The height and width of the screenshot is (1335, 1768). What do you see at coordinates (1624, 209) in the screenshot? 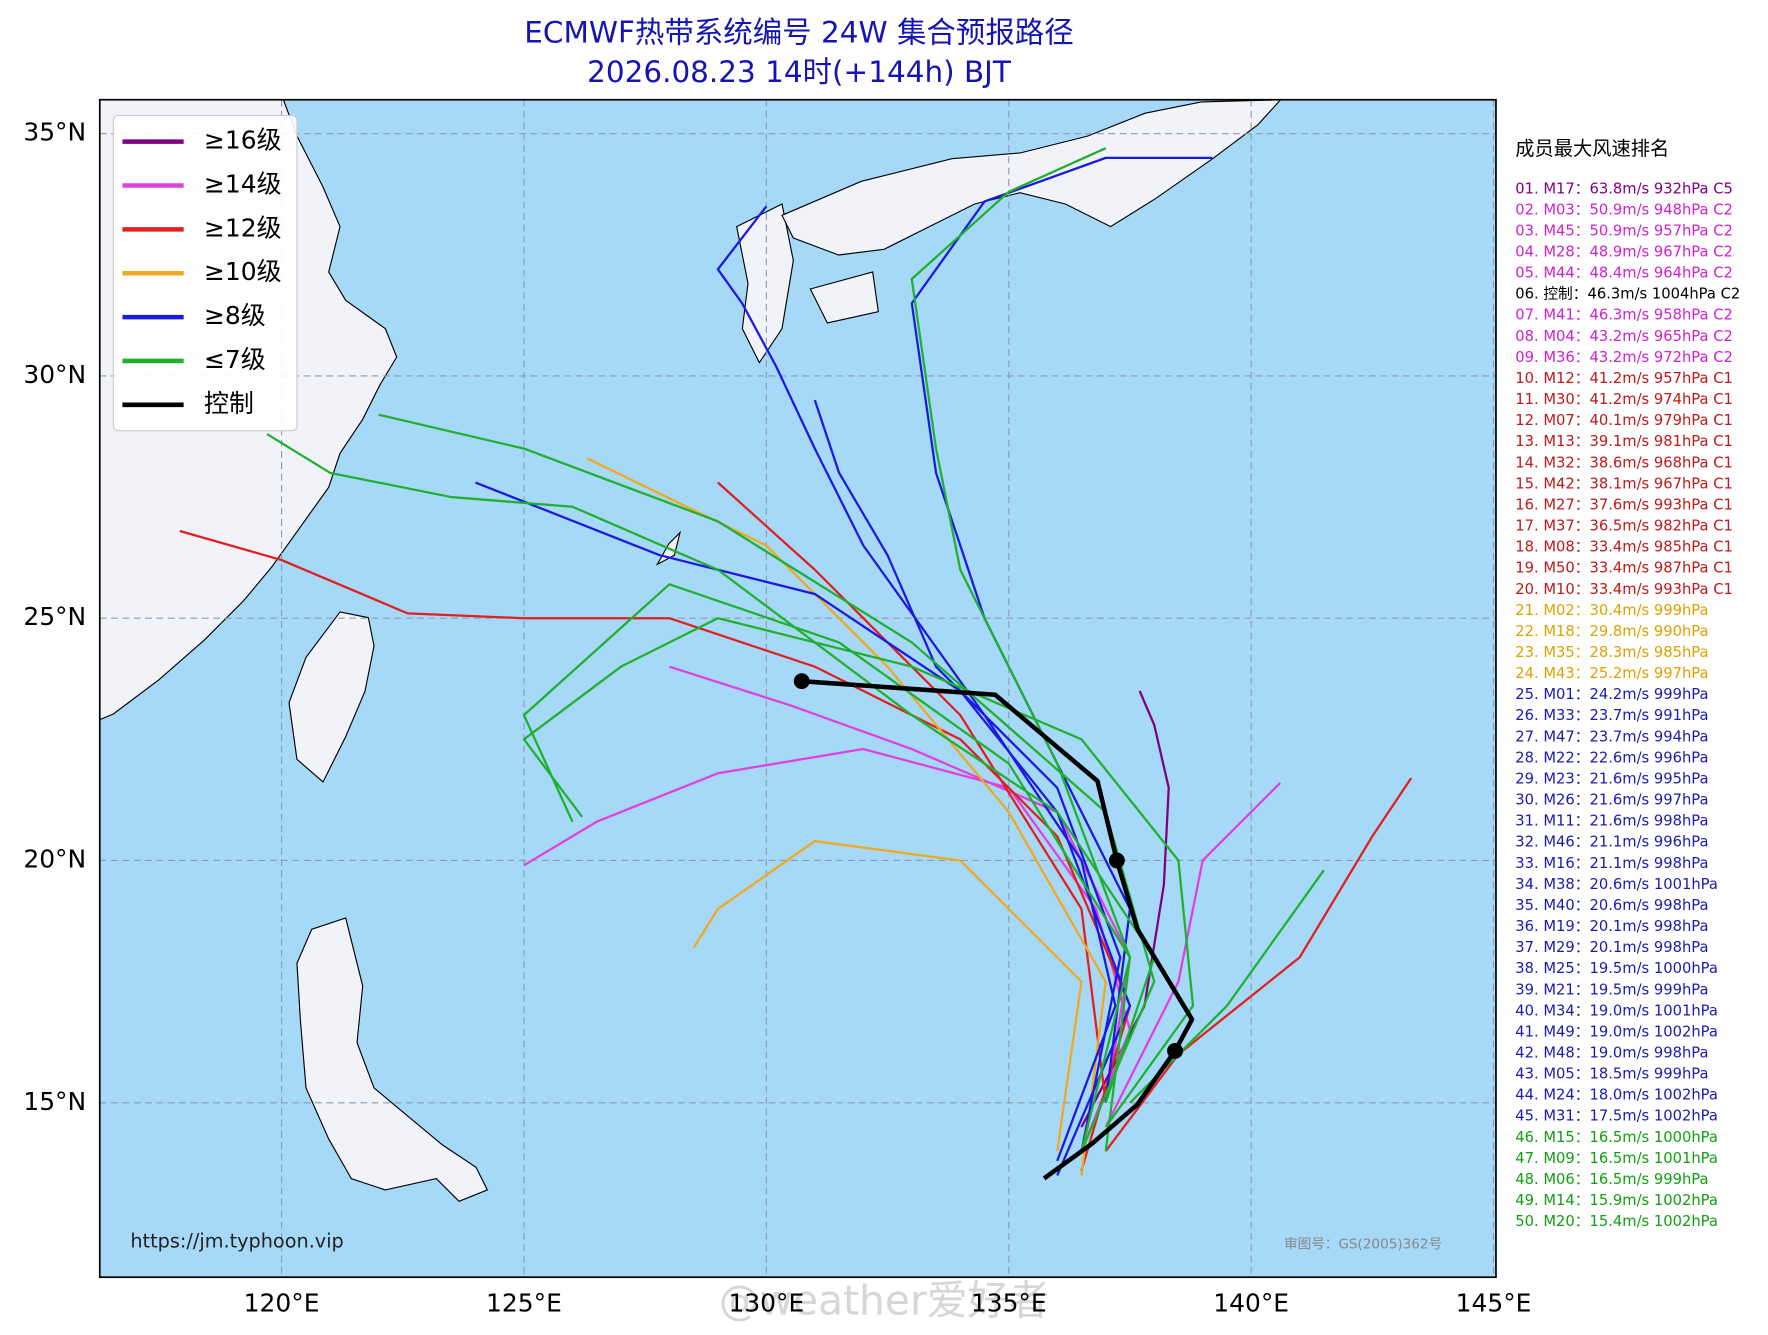
I see `ranking-item: 02. M03：50.9m/s 948hPa C2` at bounding box center [1624, 209].